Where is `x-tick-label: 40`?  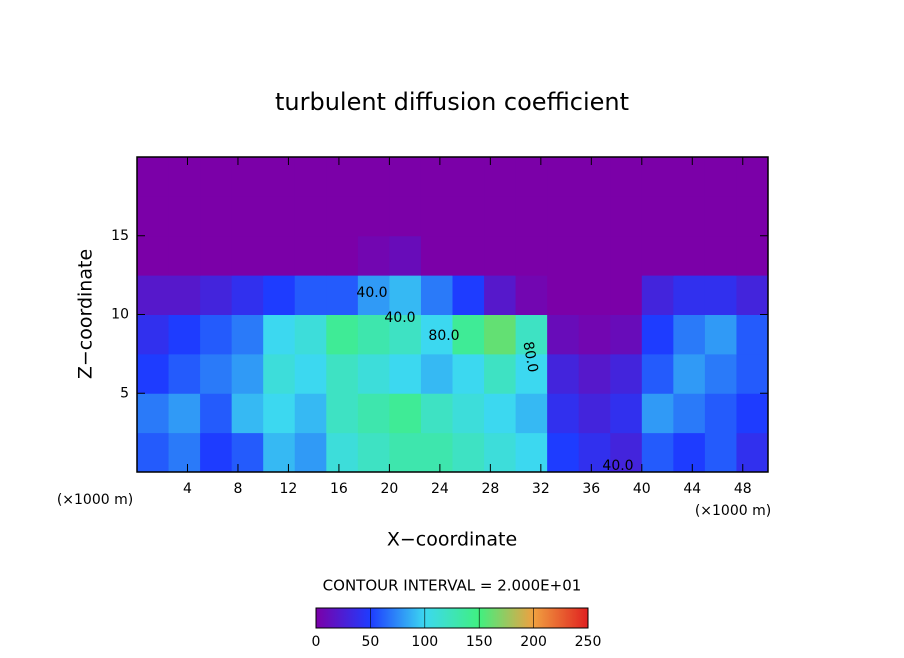
x-tick-label: 40 is located at coordinates (642, 489).